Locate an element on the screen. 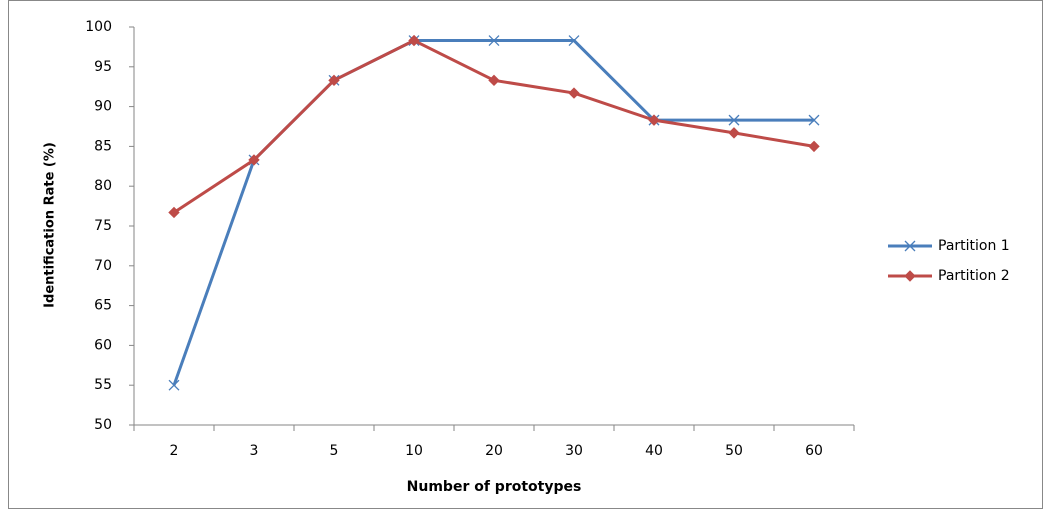 The image size is (1044, 510). x-tick-label: 3 is located at coordinates (254, 451).